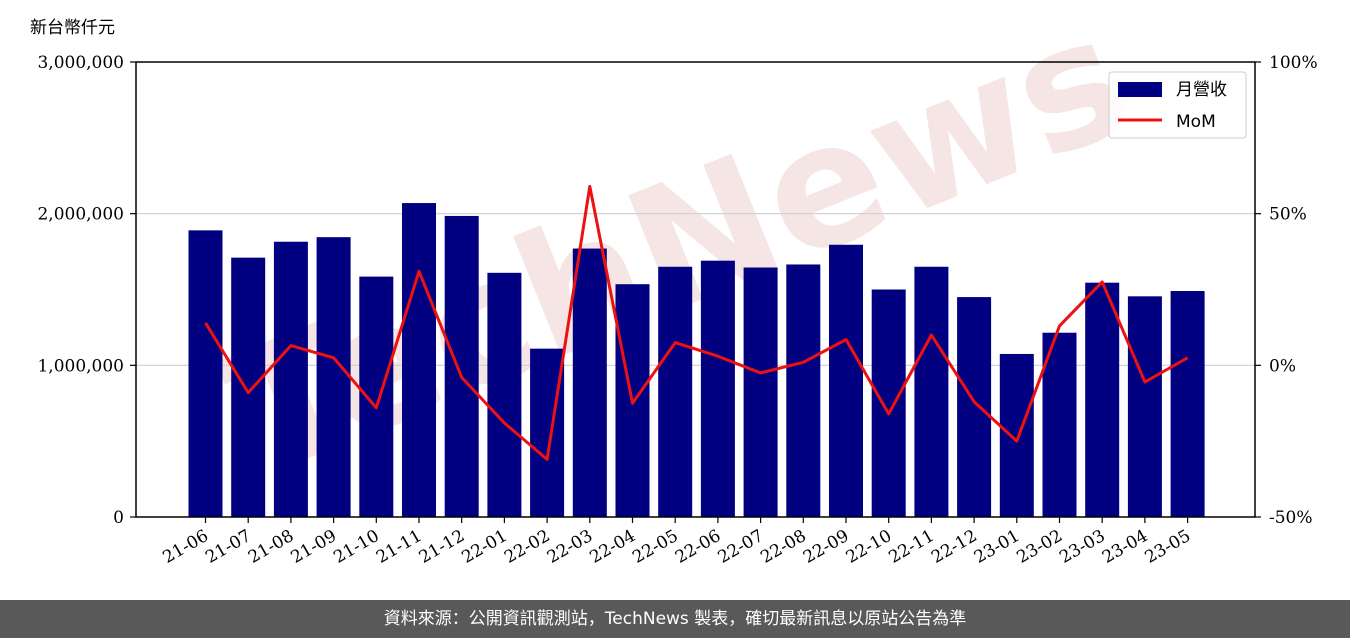 The image size is (1350, 638). Describe the element at coordinates (1282, 366) in the screenshot. I see `y2-tick-label: 0%` at that location.